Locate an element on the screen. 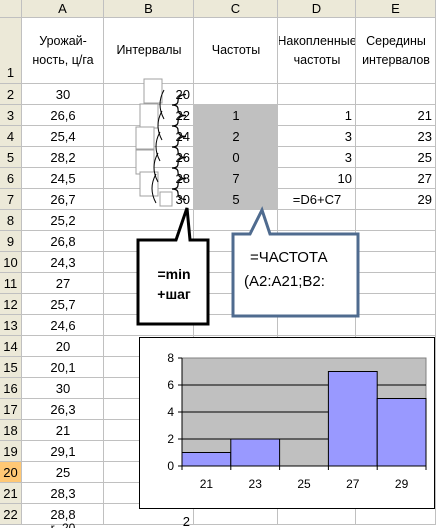  cell-a4: 25,4 is located at coordinates (63, 136).